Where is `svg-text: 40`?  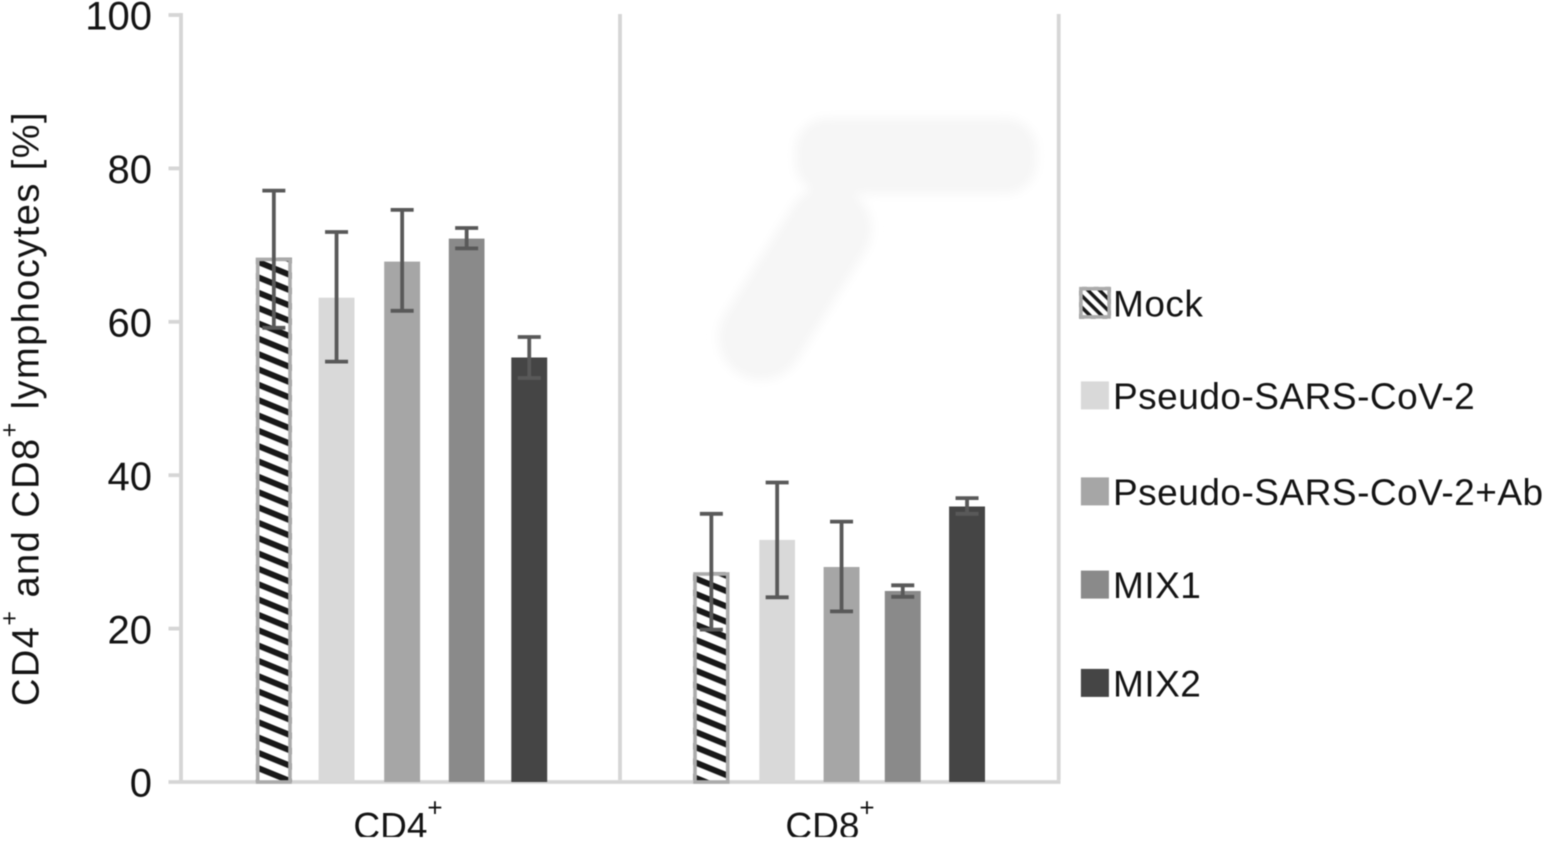
svg-text: 40 is located at coordinates (130, 477).